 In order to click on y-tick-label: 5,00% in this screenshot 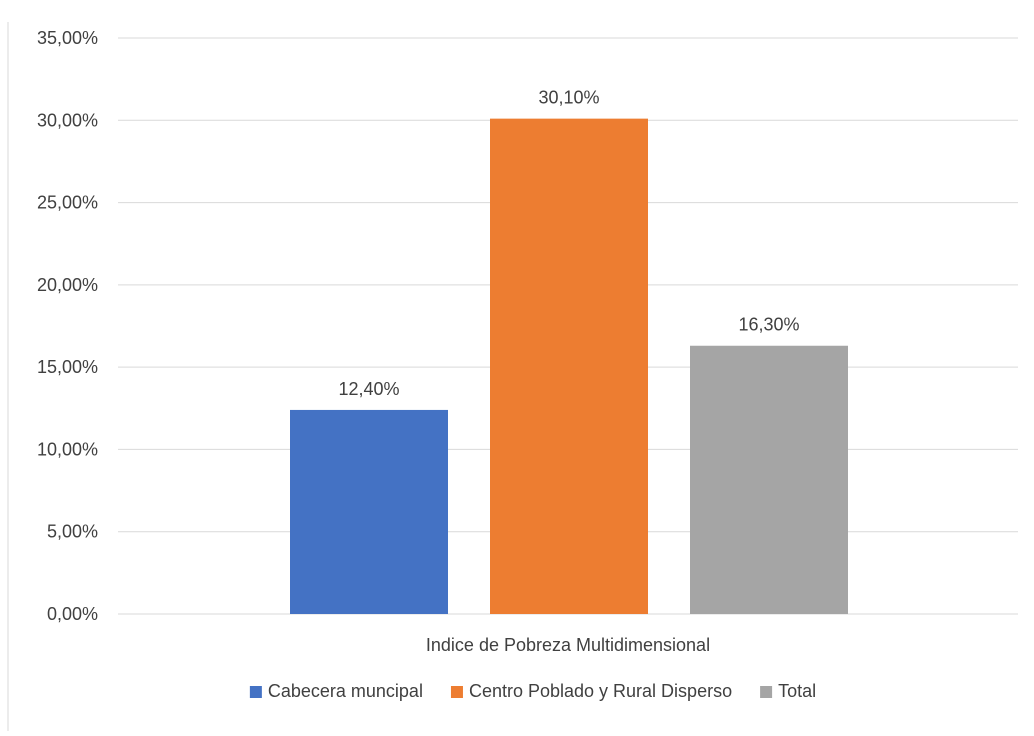, I will do `click(72, 532)`.